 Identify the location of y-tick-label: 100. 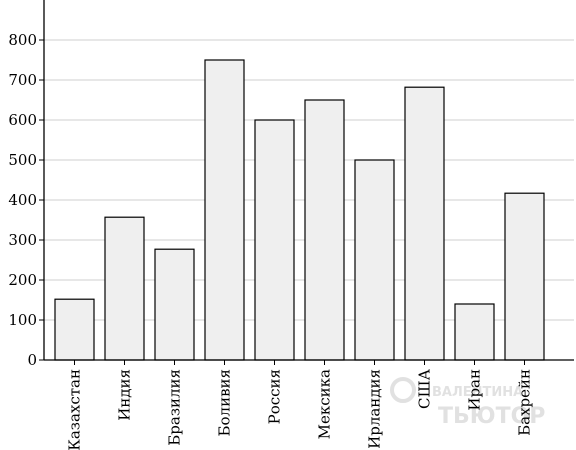
(22, 320).